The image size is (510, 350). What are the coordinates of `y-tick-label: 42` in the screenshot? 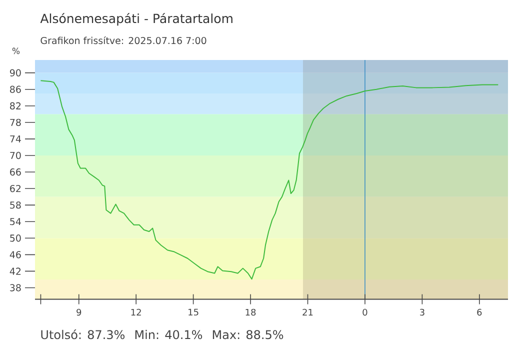 It's located at (15, 271).